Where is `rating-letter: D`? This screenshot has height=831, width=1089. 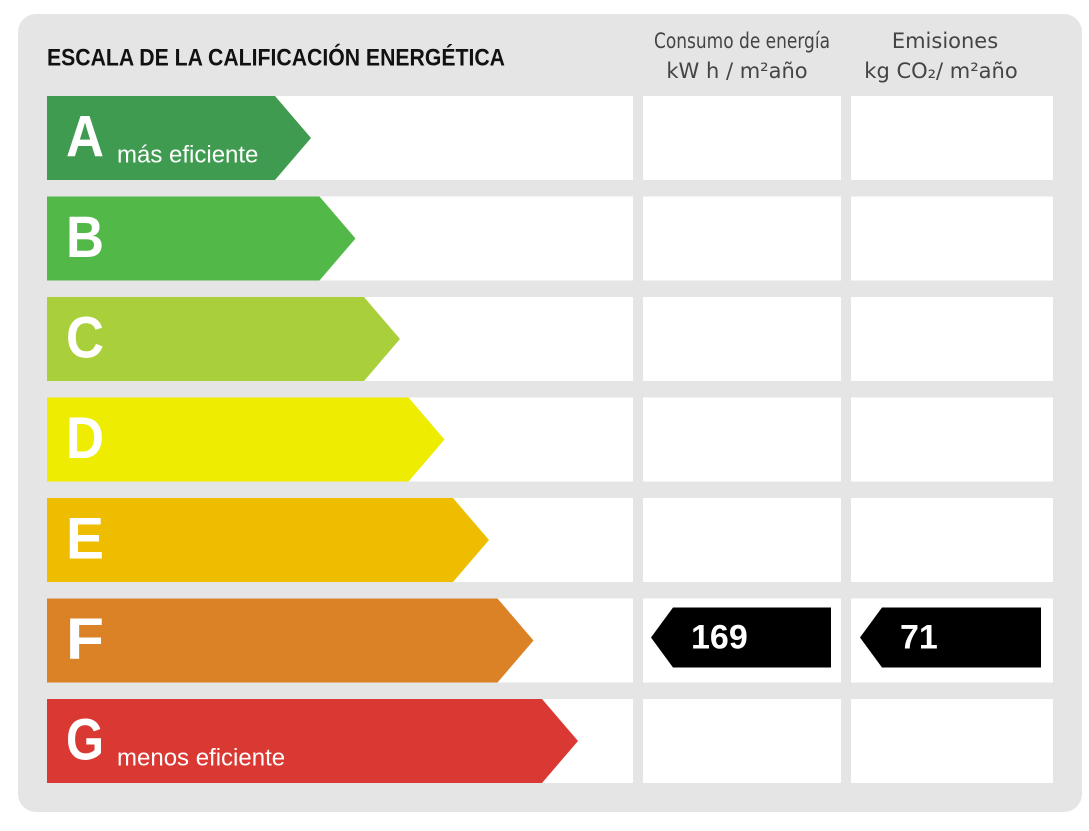
rating-letter: D is located at coordinates (85, 438).